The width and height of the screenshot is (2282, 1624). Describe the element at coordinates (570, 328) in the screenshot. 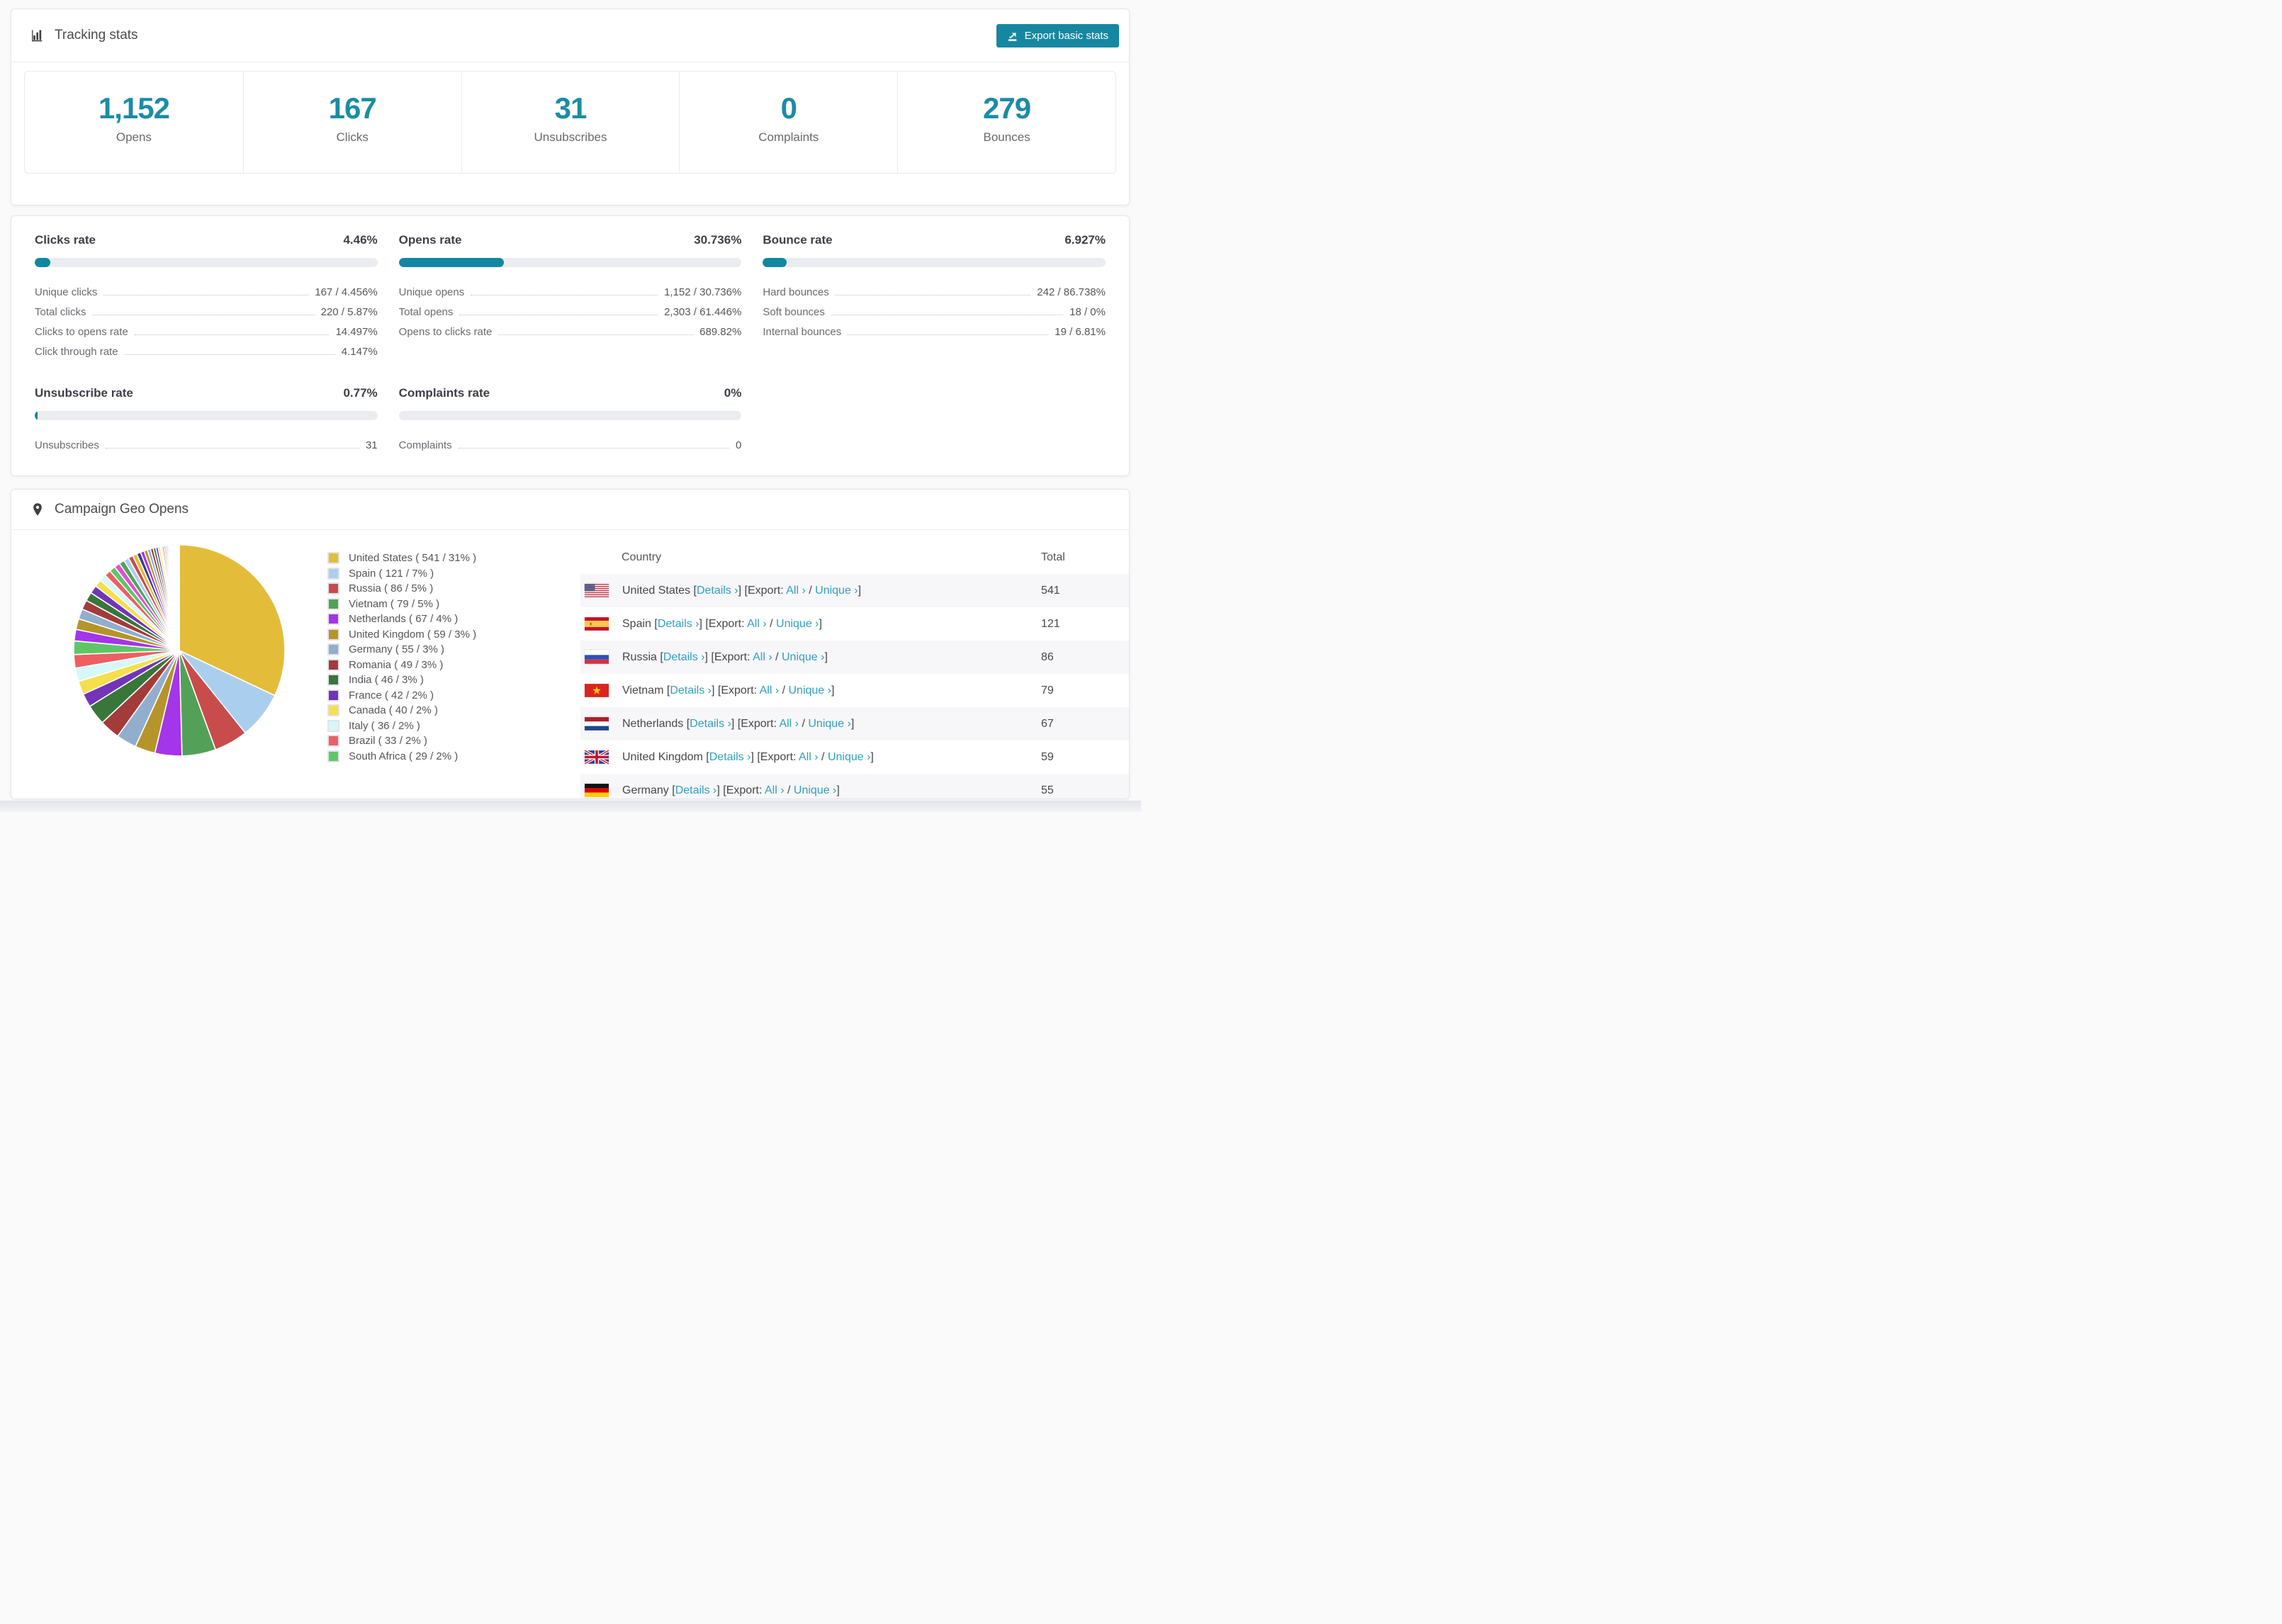

I see `rate-metric-row: Opens to clicks rate 689.82%` at that location.